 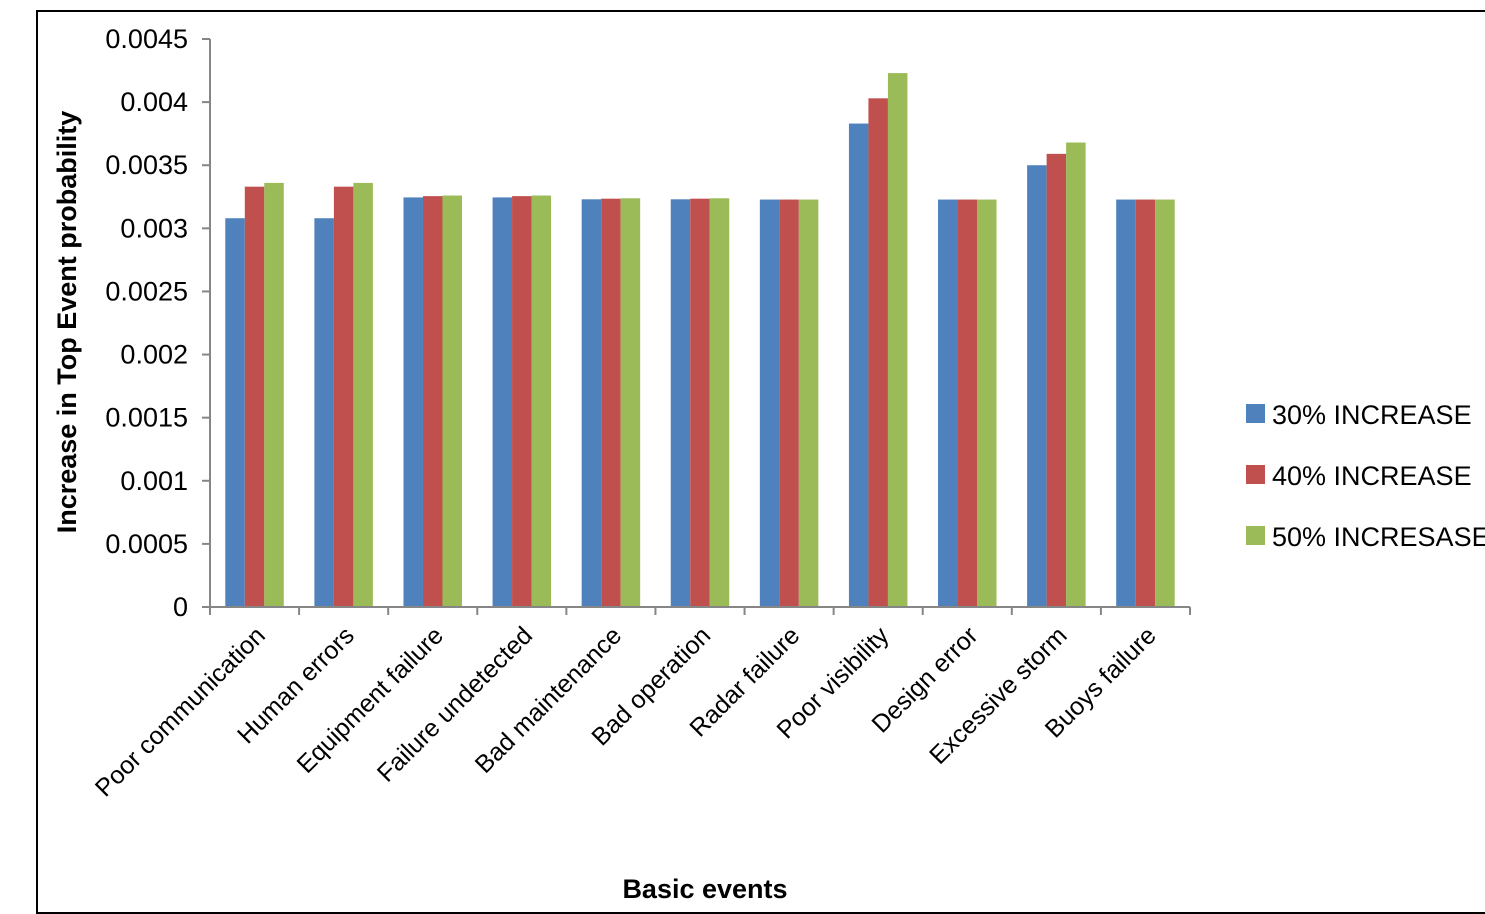 What do you see at coordinates (146, 544) in the screenshot?
I see `y-tick-label: 0.0005` at bounding box center [146, 544].